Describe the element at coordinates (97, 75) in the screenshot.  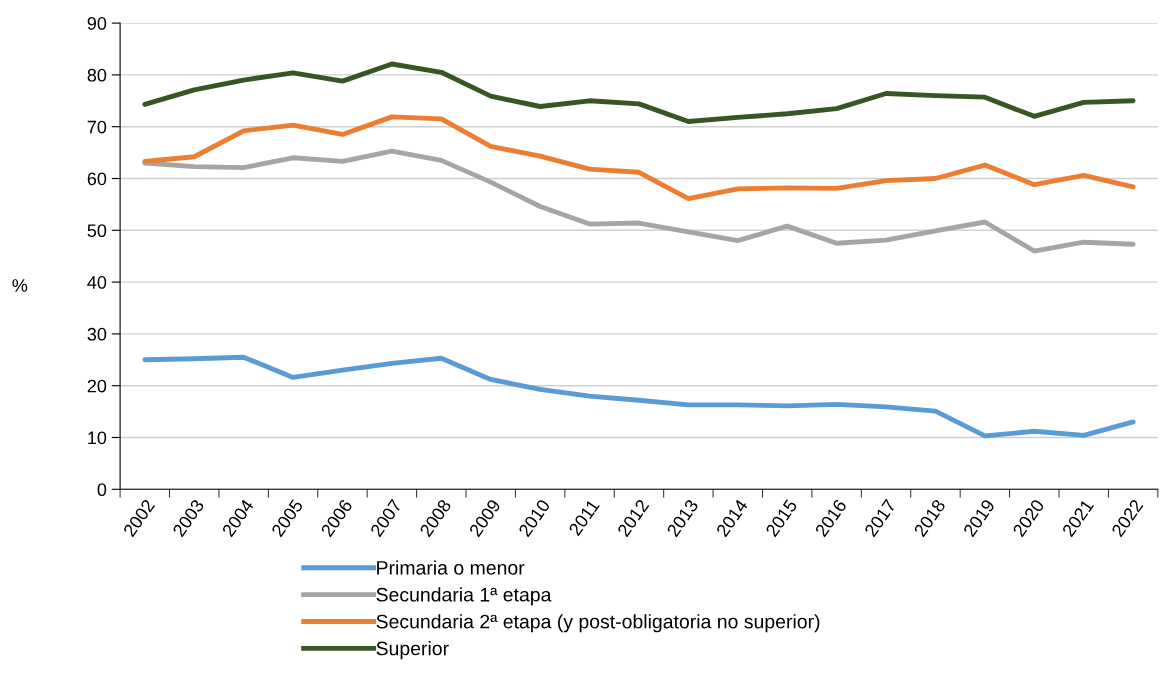
I see `y-tick-label: 80` at that location.